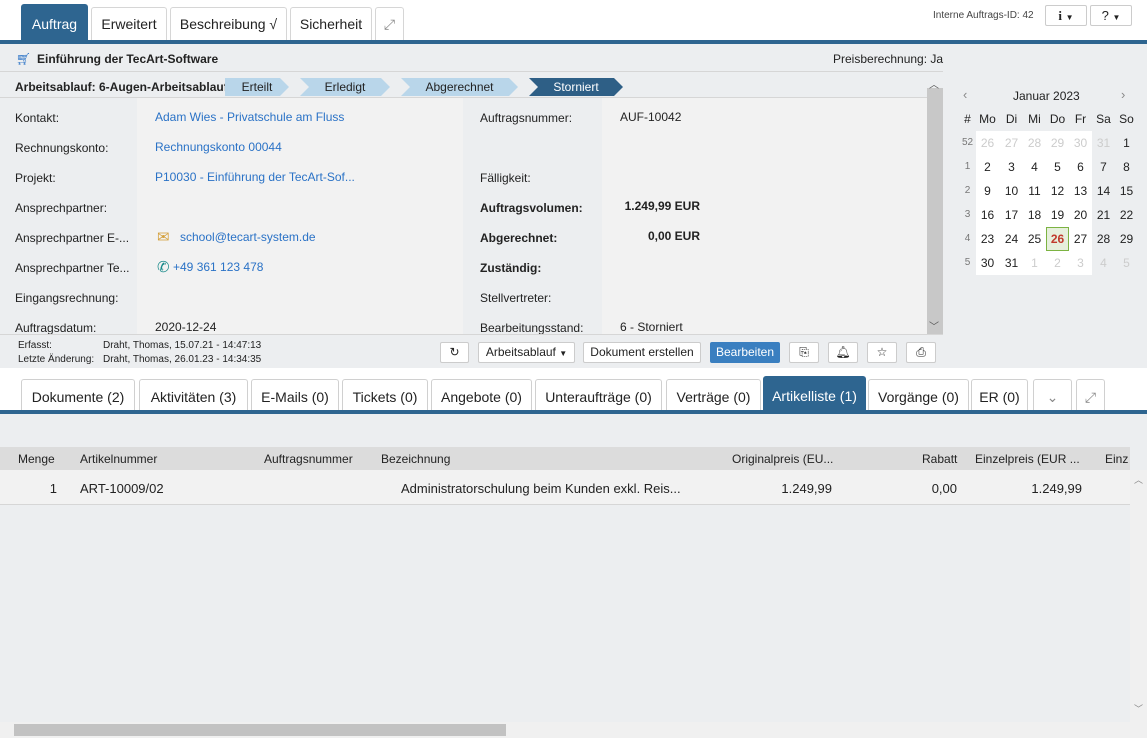  Describe the element at coordinates (987, 191) in the screenshot. I see `calendar-day: 9` at that location.